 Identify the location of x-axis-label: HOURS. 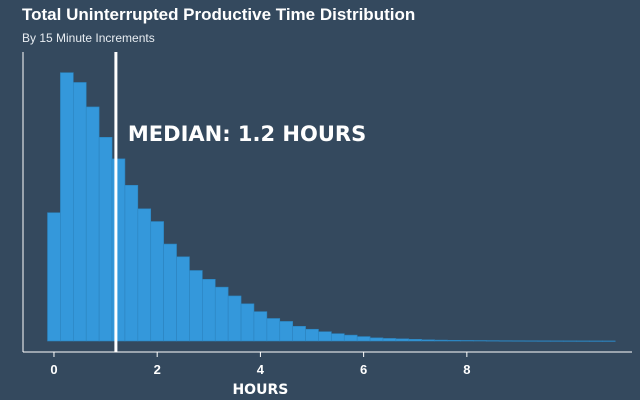
(260, 390).